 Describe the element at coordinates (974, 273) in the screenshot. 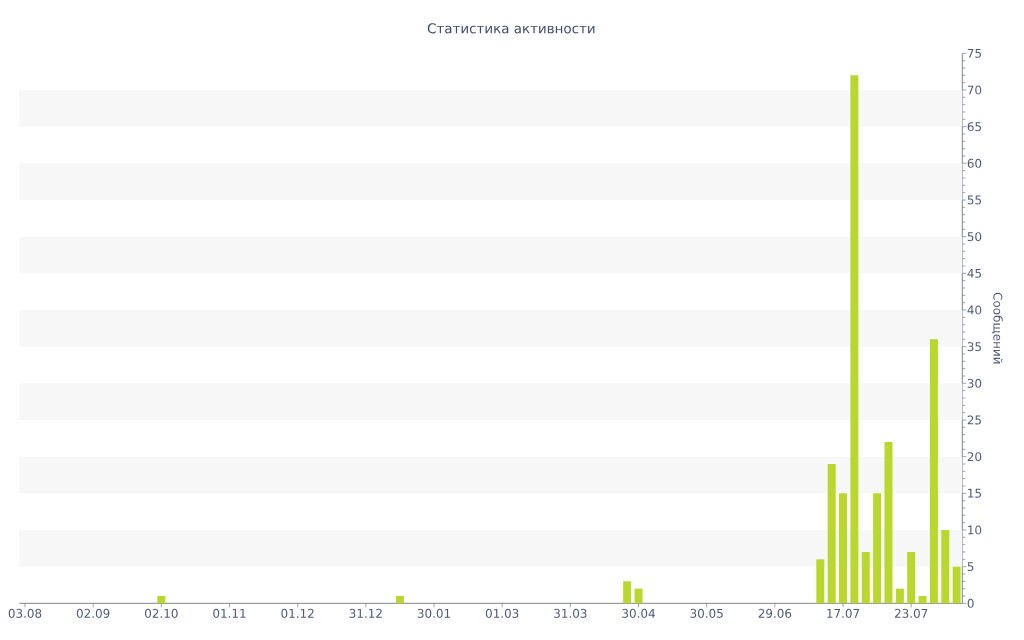

I see `y-tick-label: 45` at that location.